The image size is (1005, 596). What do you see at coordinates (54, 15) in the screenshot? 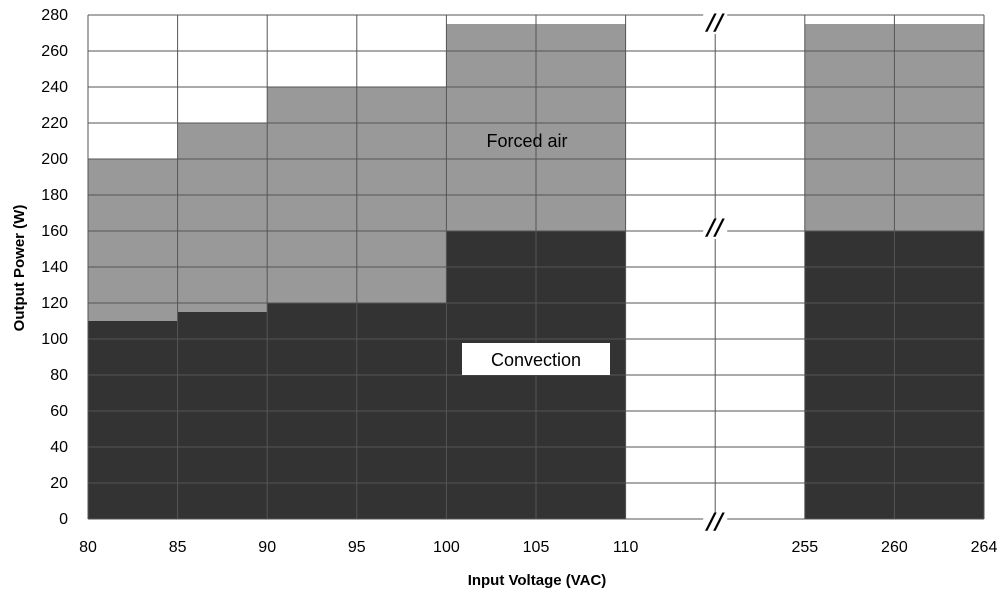
I see `y-tick-label: 280` at bounding box center [54, 15].